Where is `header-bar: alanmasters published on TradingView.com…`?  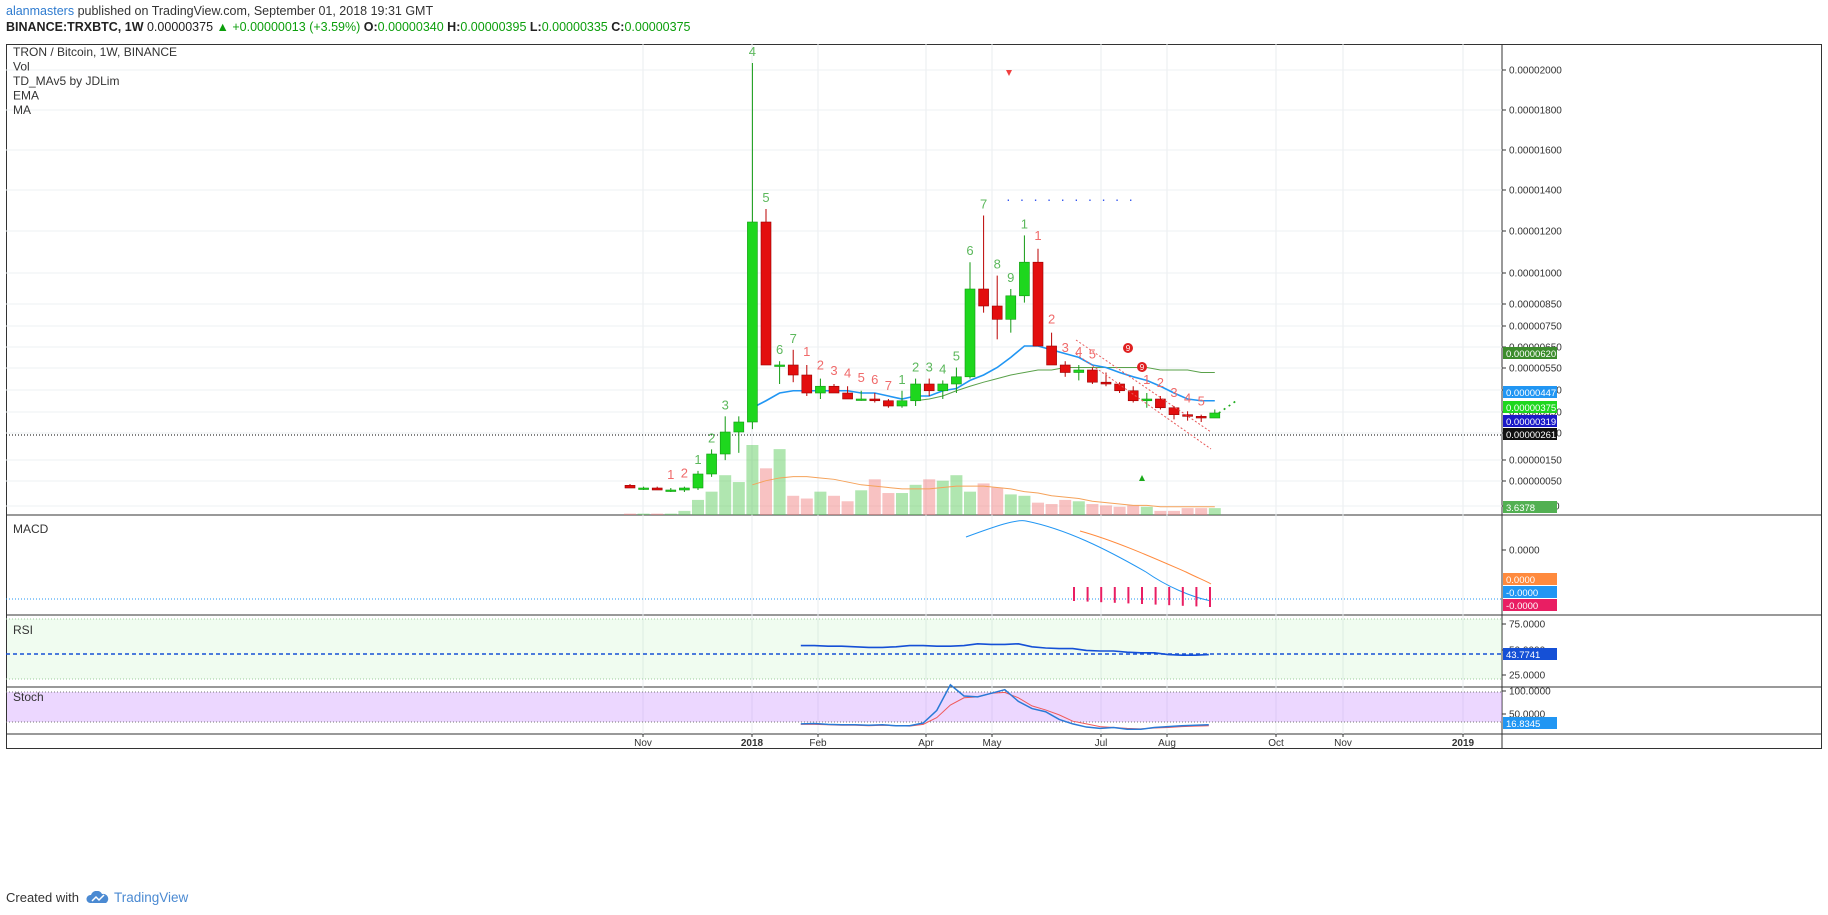 header-bar: alanmasters published on TradingView.com… is located at coordinates (348, 19).